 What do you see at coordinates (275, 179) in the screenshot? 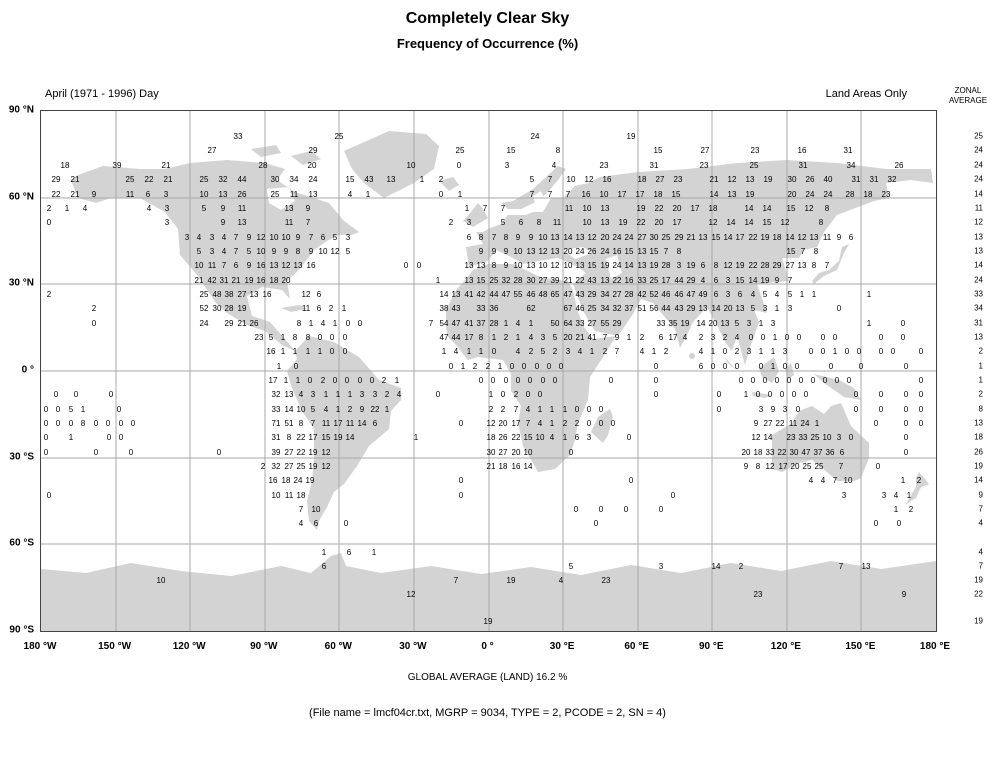
I see `grid-value: 30` at bounding box center [275, 179].